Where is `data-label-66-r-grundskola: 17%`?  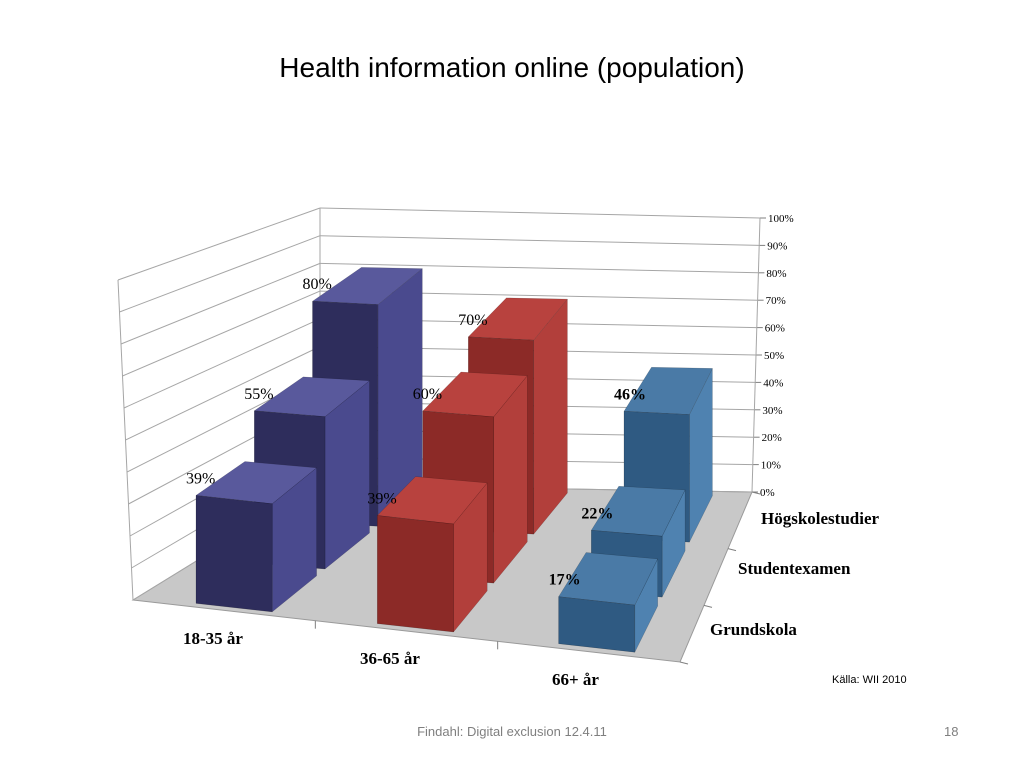
data-label-66-r-grundskola: 17% is located at coordinates (565, 580).